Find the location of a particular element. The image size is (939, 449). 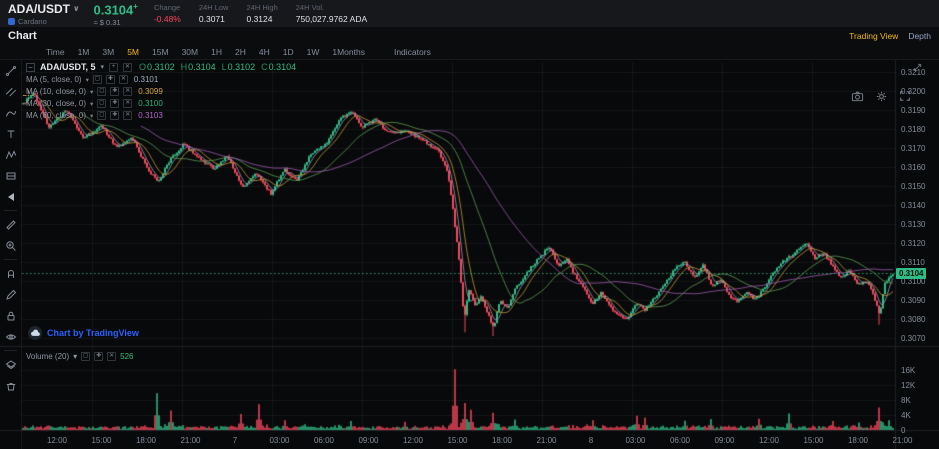

stat-value: -0.48% is located at coordinates (167, 19).